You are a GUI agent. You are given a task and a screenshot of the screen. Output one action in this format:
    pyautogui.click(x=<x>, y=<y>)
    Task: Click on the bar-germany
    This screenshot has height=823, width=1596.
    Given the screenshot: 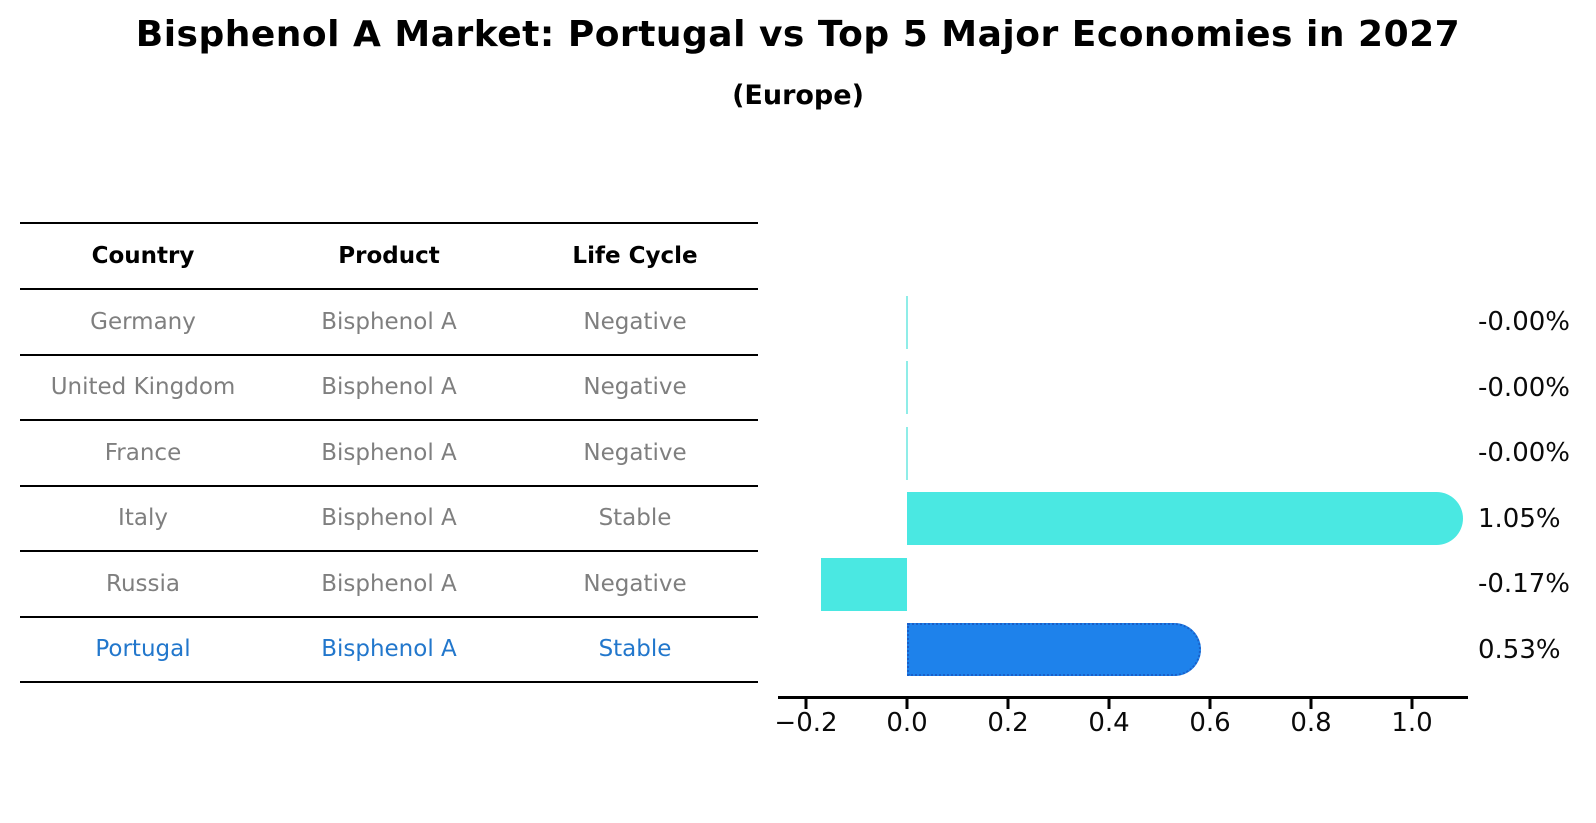 What is the action you would take?
    pyautogui.click(x=907, y=322)
    